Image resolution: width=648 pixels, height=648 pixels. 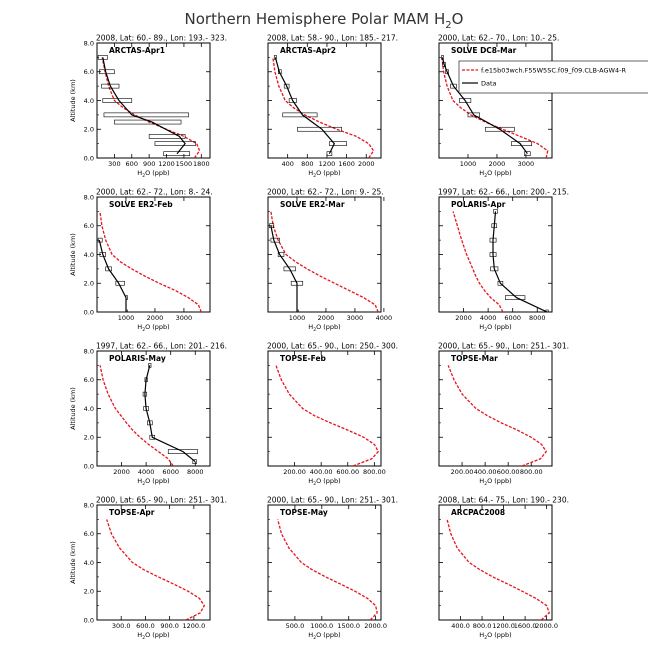 I want to click on x-tick-label: 600, so click(x=132, y=164).